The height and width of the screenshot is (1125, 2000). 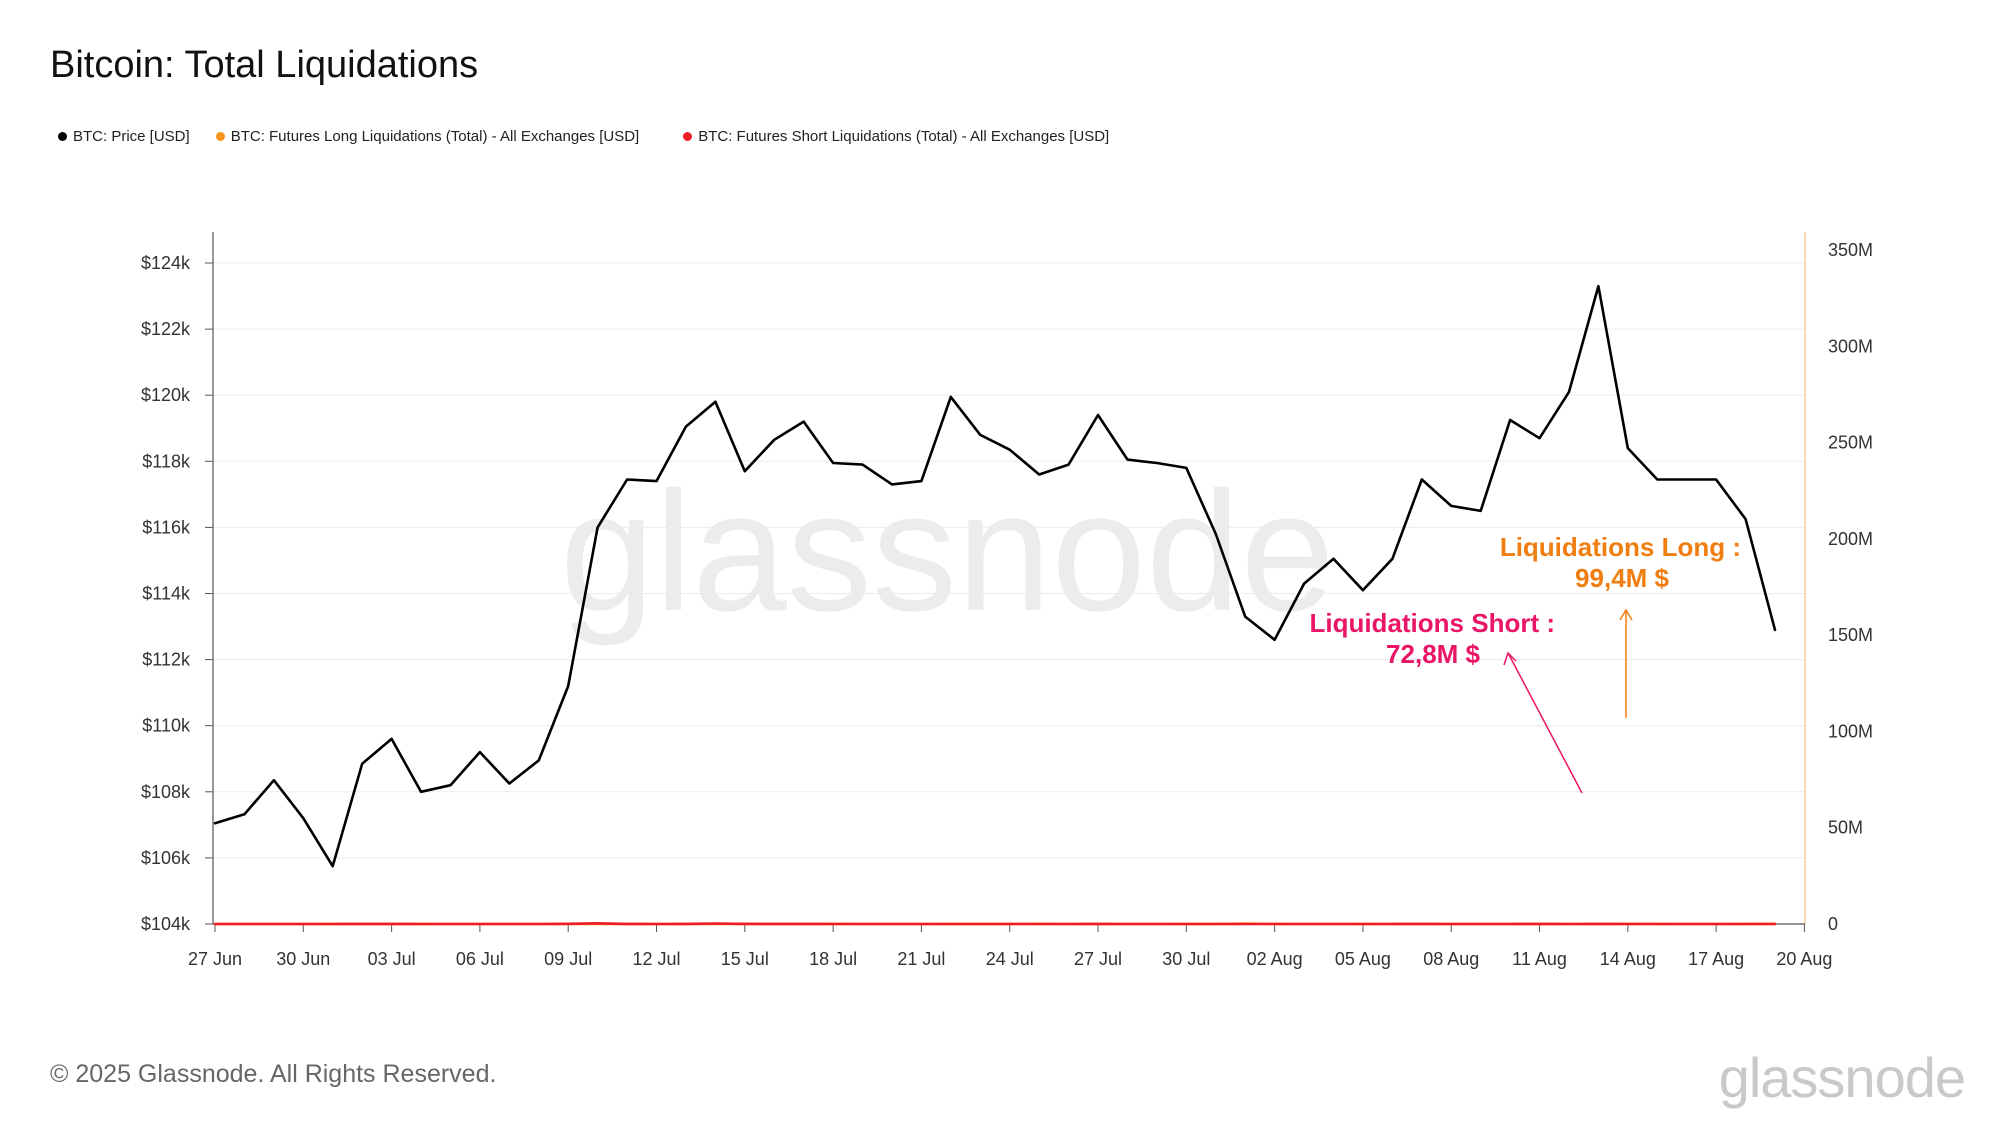 What do you see at coordinates (215, 959) in the screenshot?
I see `x-tick-label-0: 27 Jun` at bounding box center [215, 959].